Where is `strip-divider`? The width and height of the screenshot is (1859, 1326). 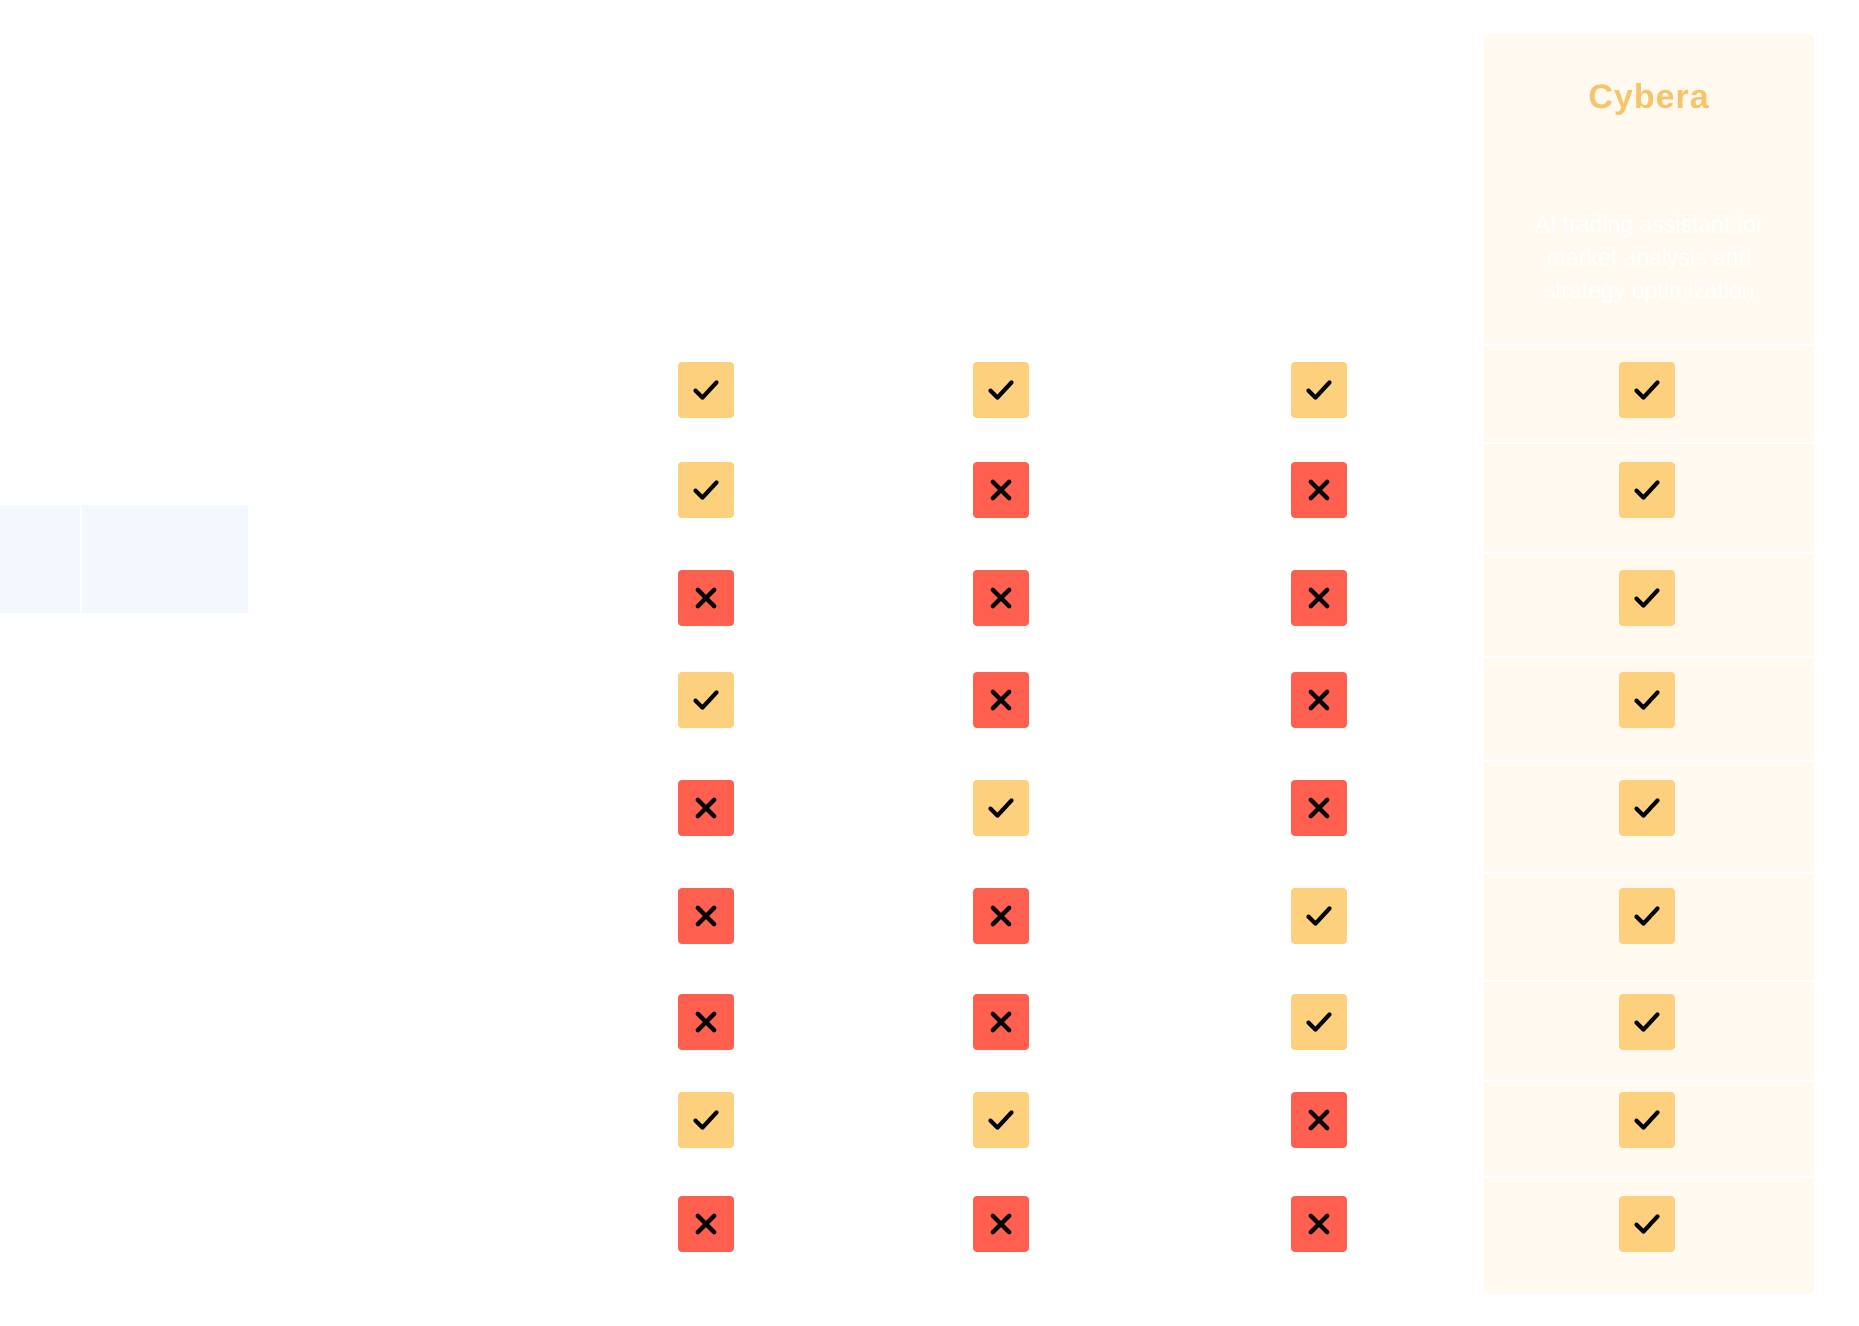 strip-divider is located at coordinates (81, 559).